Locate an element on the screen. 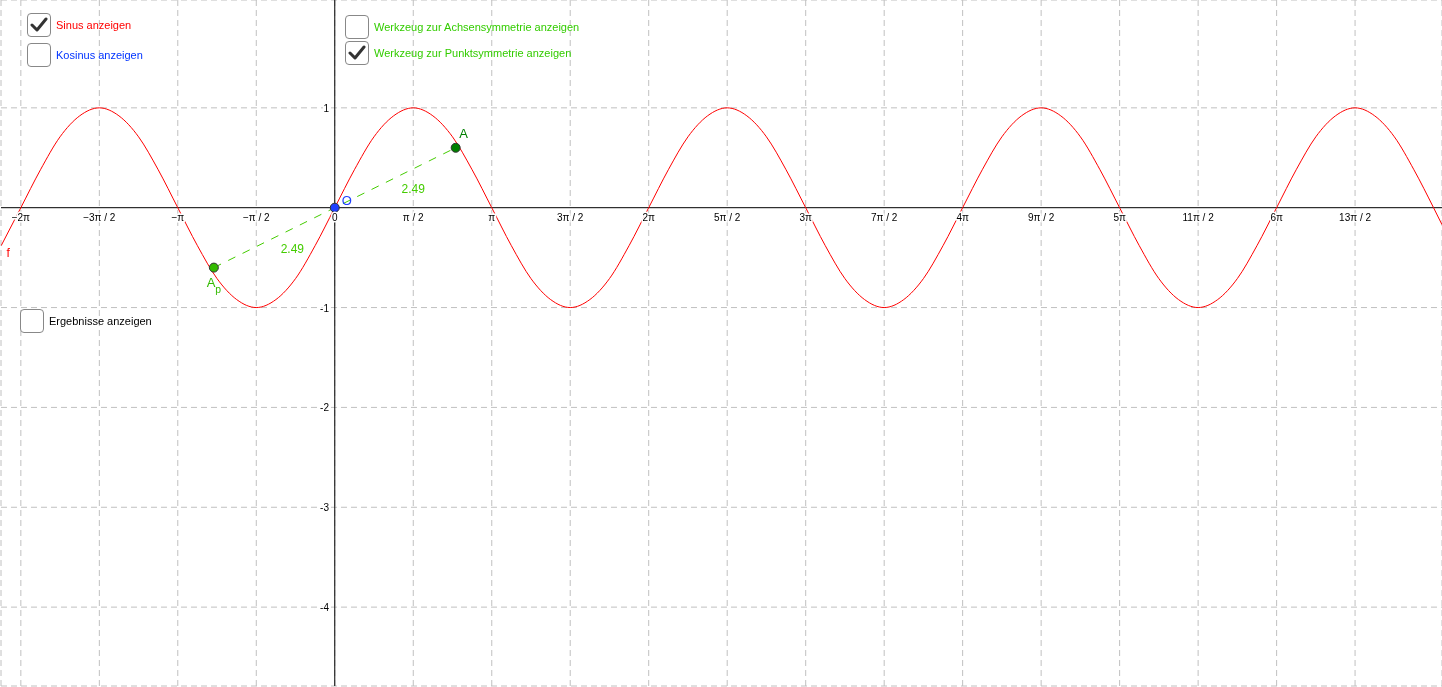  x-tick-label: π / 2 is located at coordinates (413, 217).